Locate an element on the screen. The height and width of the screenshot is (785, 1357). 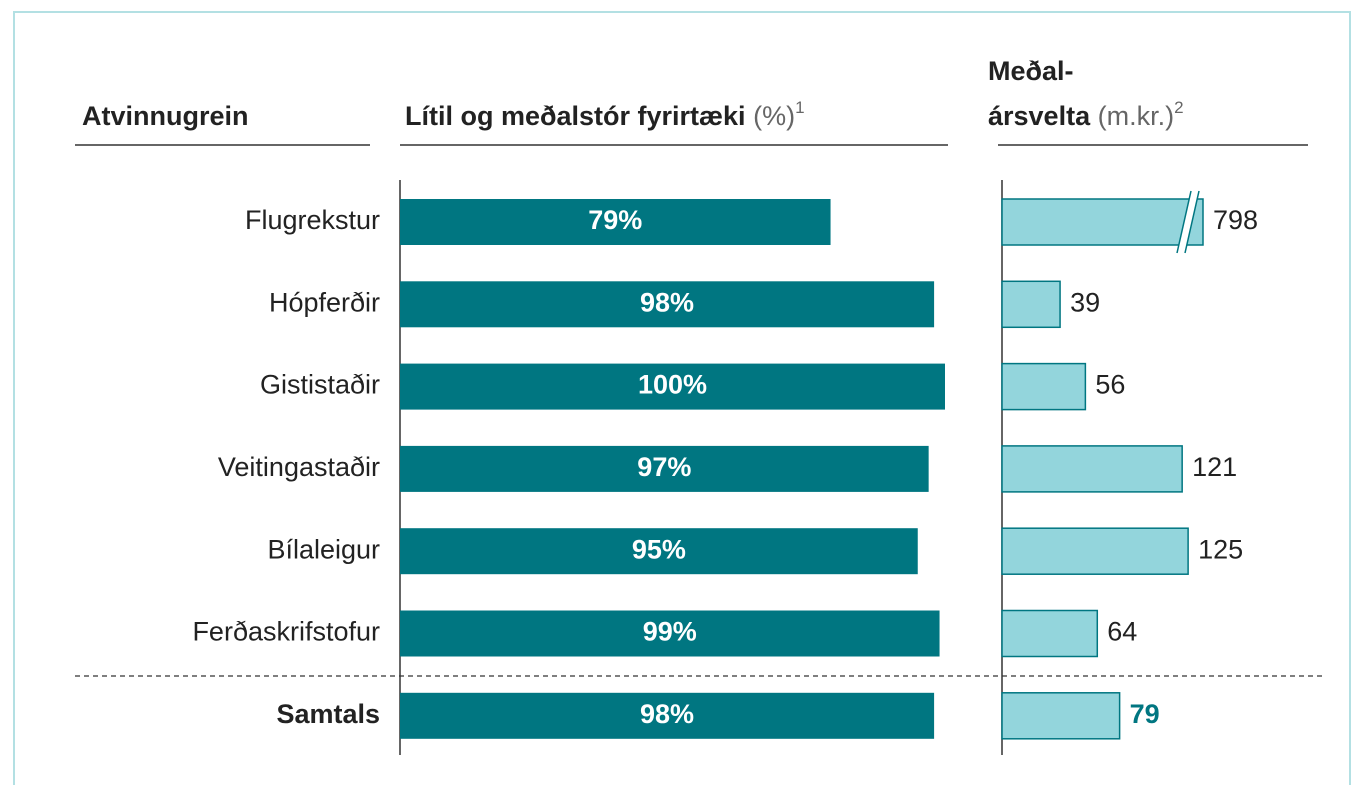
unit: (m.kr.) is located at coordinates (1136, 116).